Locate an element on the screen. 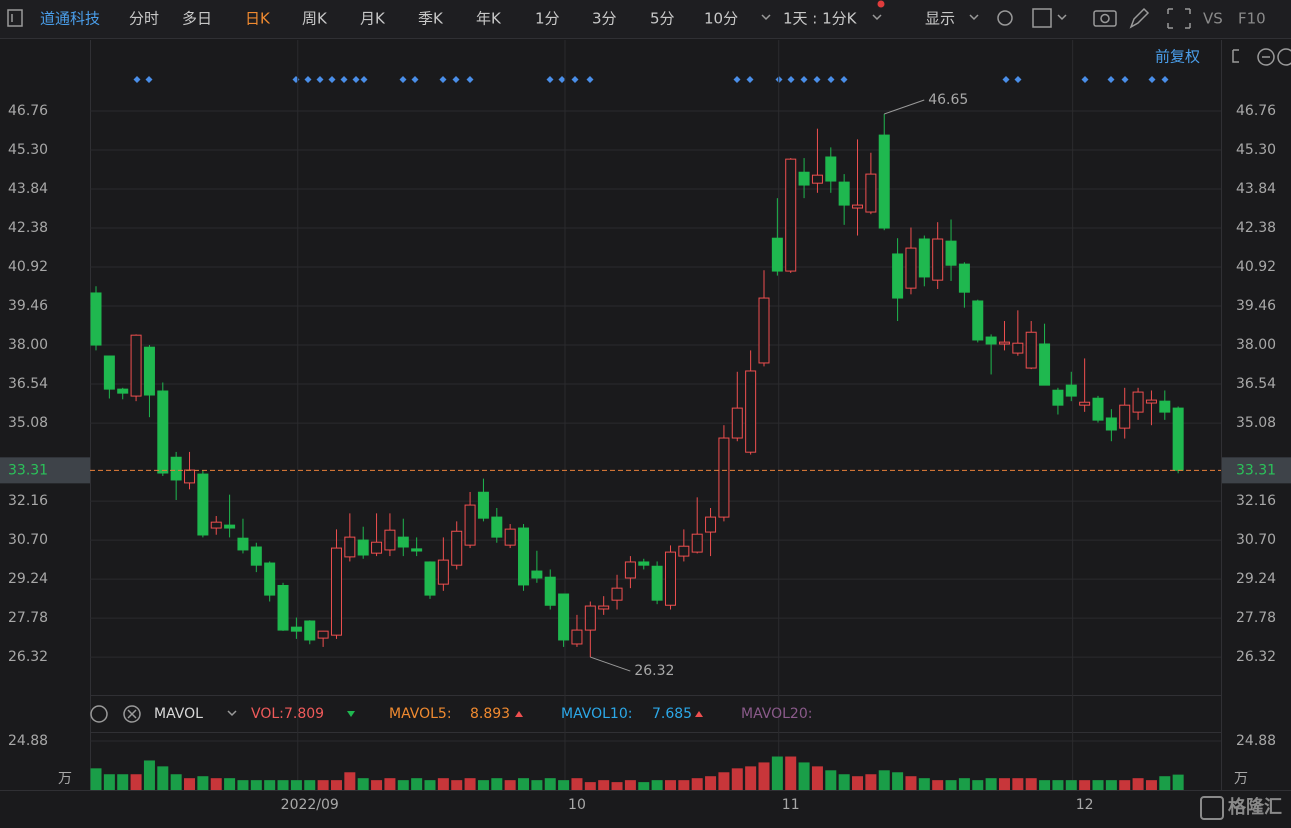  fullscreen-icon is located at coordinates (1179, 18).